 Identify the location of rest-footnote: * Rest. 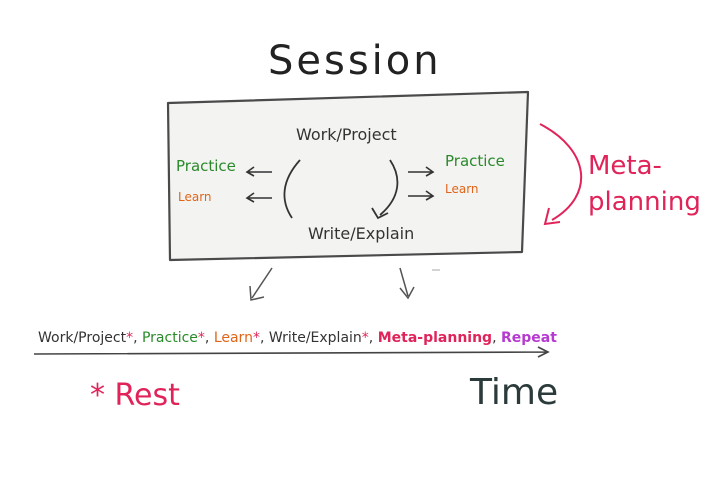
(135, 395).